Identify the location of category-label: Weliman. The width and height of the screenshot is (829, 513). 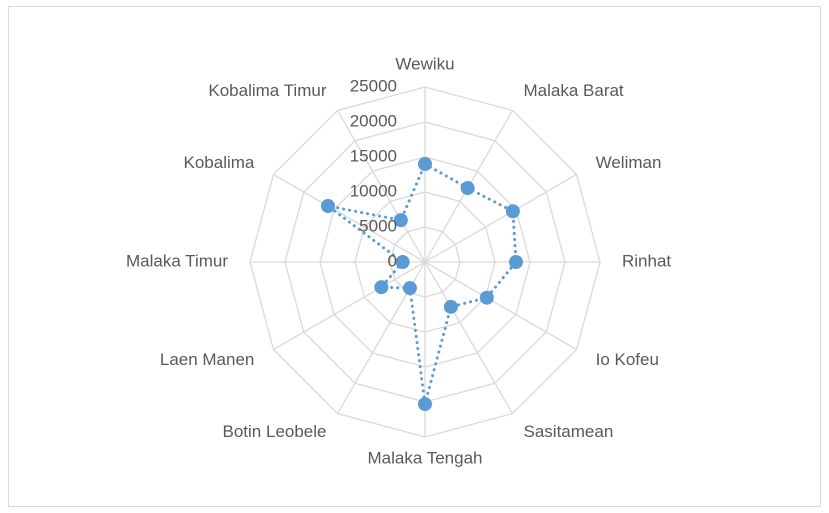
(629, 162).